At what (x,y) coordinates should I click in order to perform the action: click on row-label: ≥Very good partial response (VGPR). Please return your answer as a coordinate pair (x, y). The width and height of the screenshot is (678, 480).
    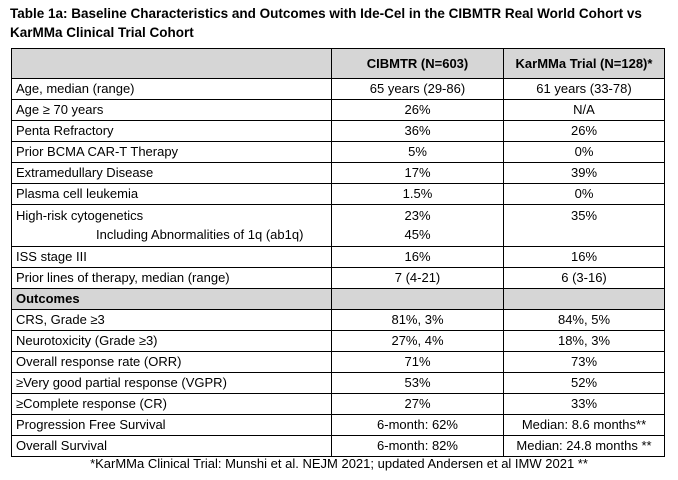
    Looking at the image, I should click on (171, 383).